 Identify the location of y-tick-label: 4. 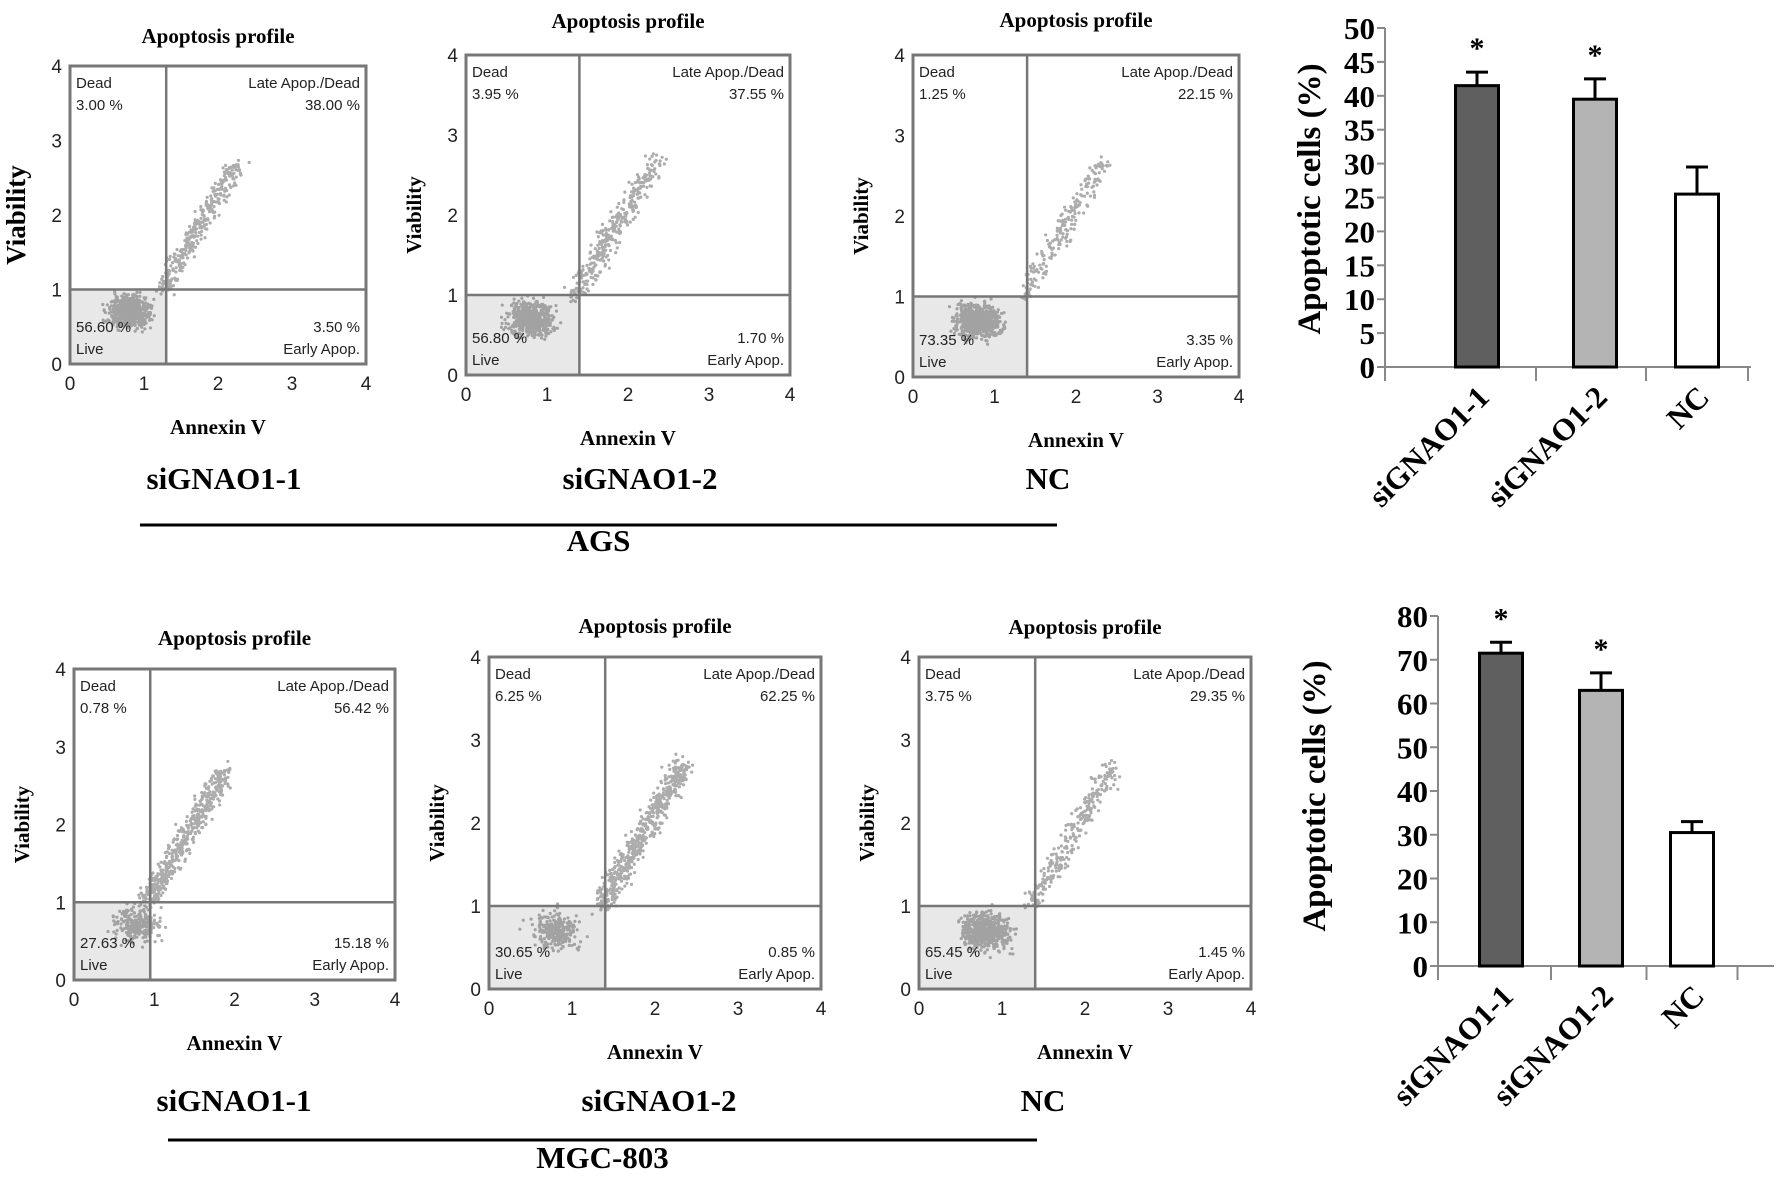
(452, 56).